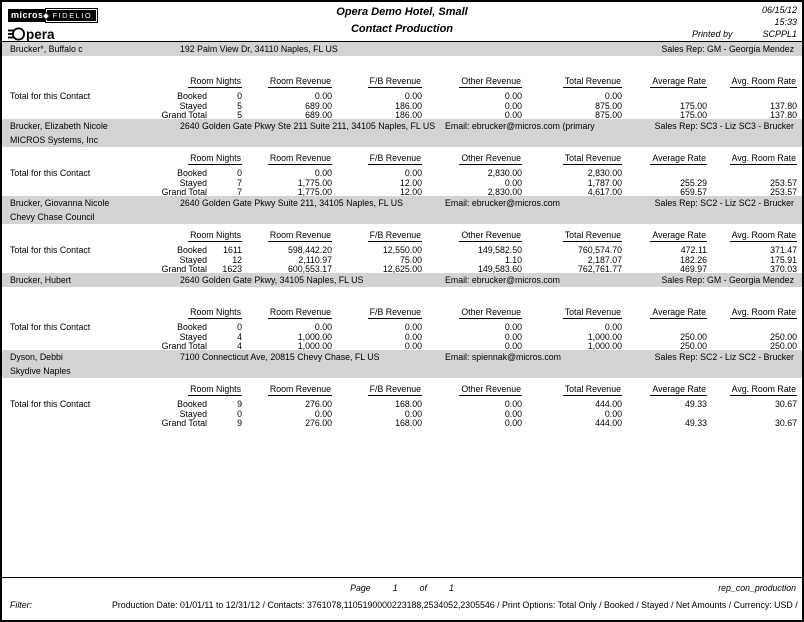  Describe the element at coordinates (693, 269) in the screenshot. I see `cell-average-rate: 469.97` at that location.